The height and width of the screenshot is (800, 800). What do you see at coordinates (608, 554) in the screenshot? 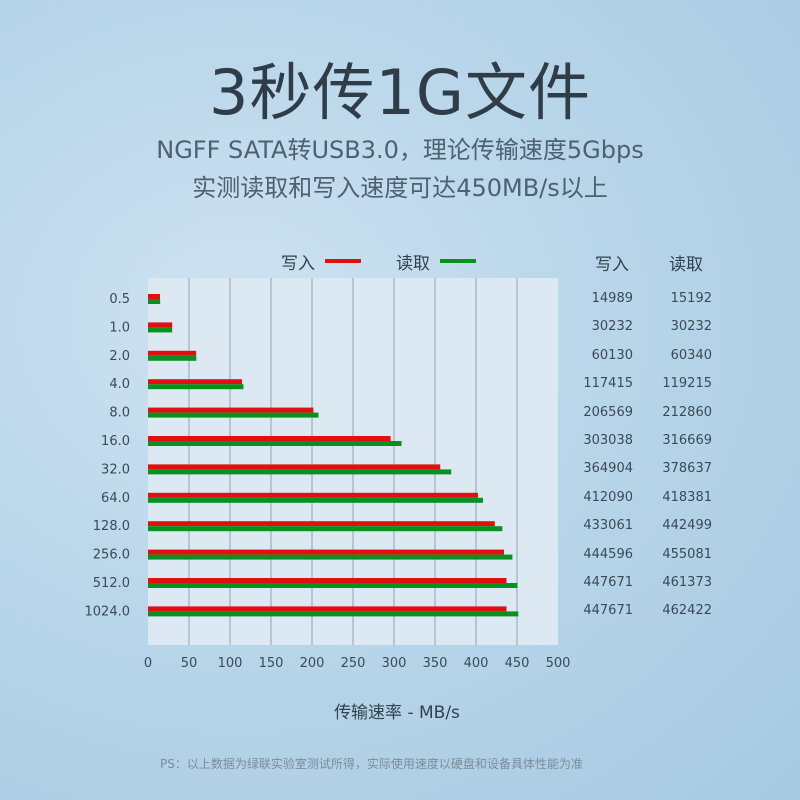
I see `table-write-value: 444596` at bounding box center [608, 554].